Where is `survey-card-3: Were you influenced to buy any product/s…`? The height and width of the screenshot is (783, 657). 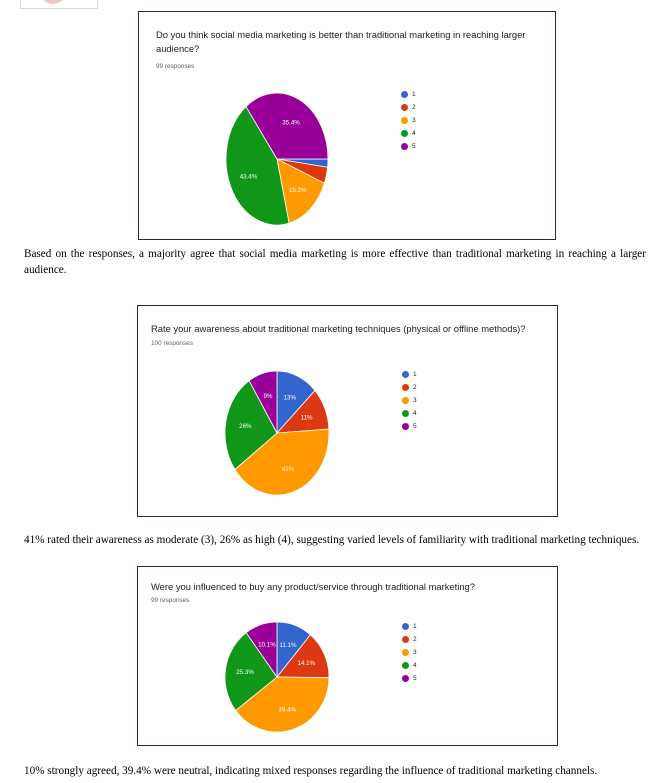
survey-card-3: Were you influenced to buy any product/s… is located at coordinates (347, 656).